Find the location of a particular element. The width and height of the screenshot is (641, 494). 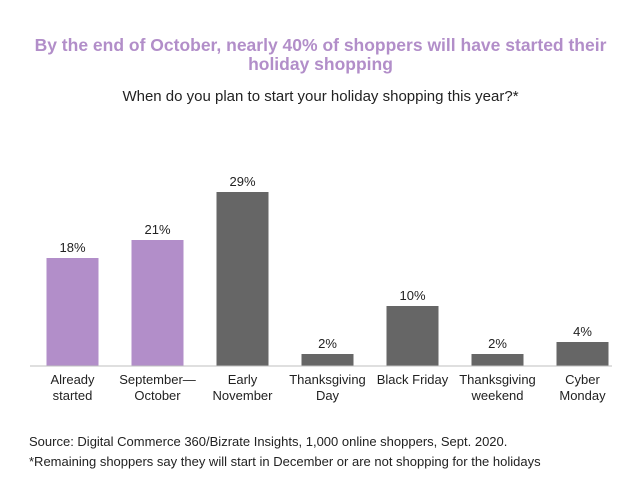

data-label-4: 10% is located at coordinates (412, 295).